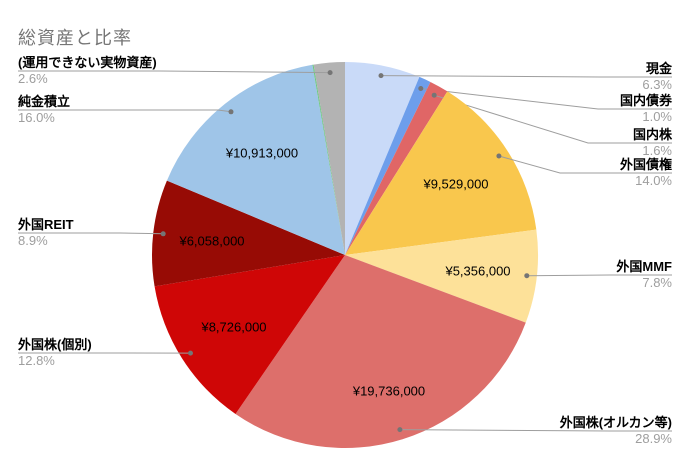 This screenshot has width=692, height=472. Describe the element at coordinates (657, 84) in the screenshot. I see `slice-percent: 6.3%` at that location.